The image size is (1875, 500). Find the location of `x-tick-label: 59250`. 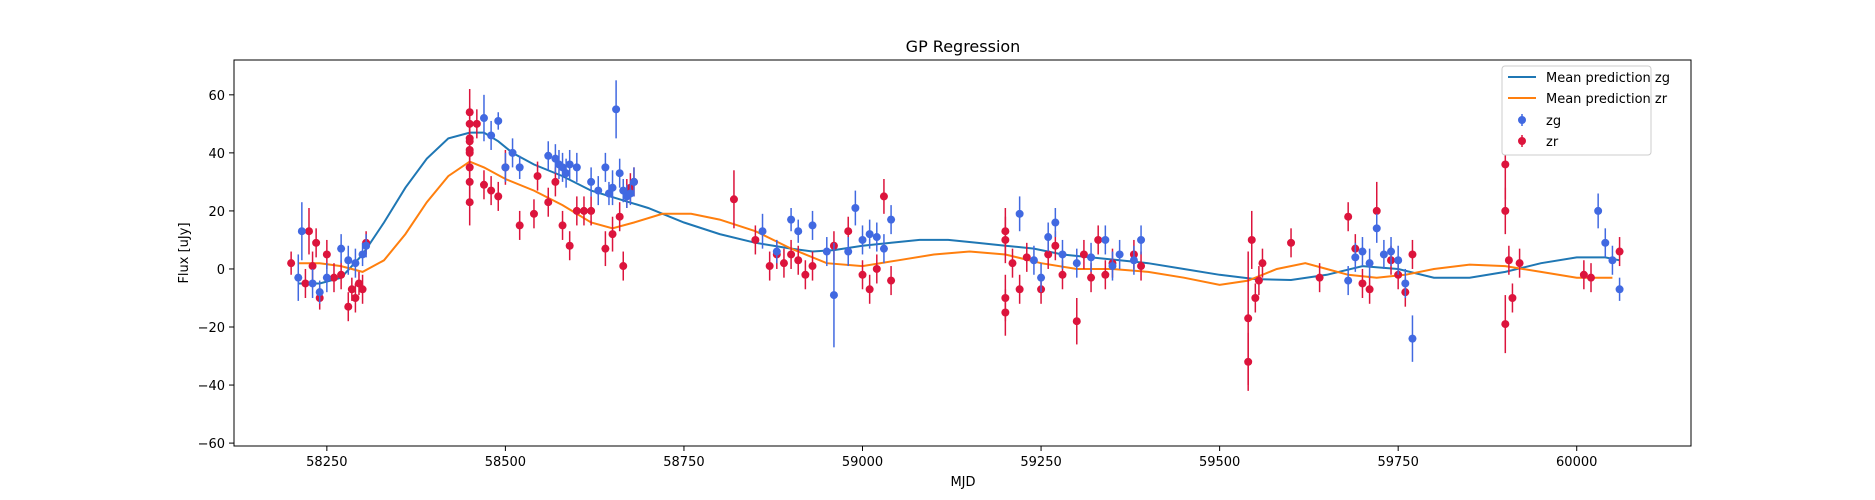

x-tick-label: 59250 is located at coordinates (1040, 462).